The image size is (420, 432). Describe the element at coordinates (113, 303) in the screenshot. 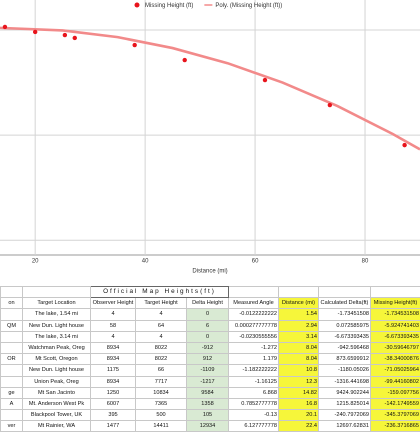

I see `header-cell: Observer Height` at that location.